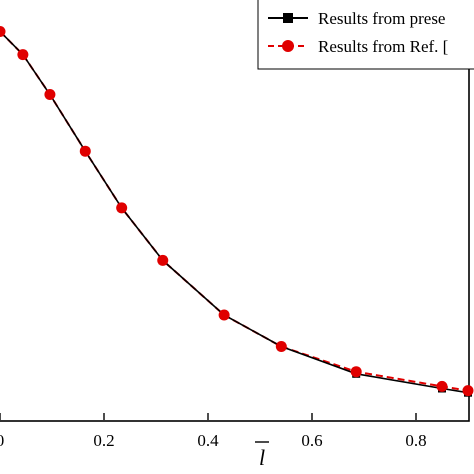 This screenshot has width=474, height=474. Describe the element at coordinates (262, 457) in the screenshot. I see `x-axis-label: l` at that location.